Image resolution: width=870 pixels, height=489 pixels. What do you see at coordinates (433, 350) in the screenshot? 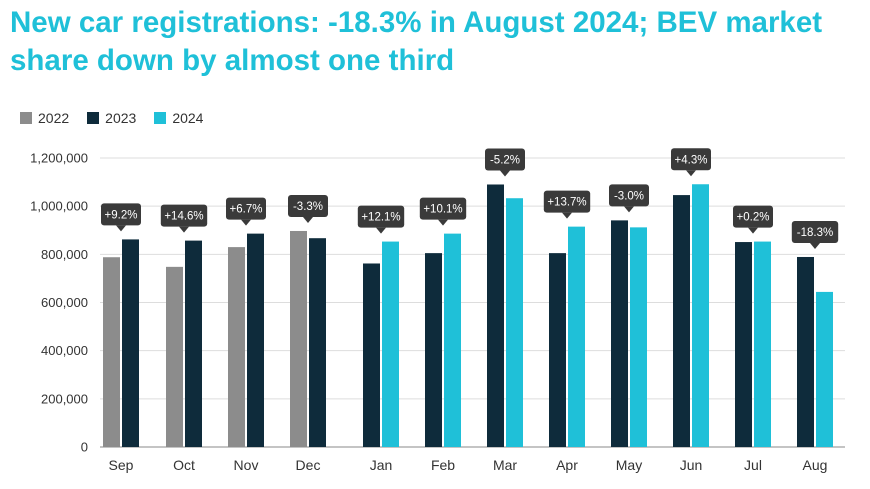
I see `bar-feb-2023` at bounding box center [433, 350].